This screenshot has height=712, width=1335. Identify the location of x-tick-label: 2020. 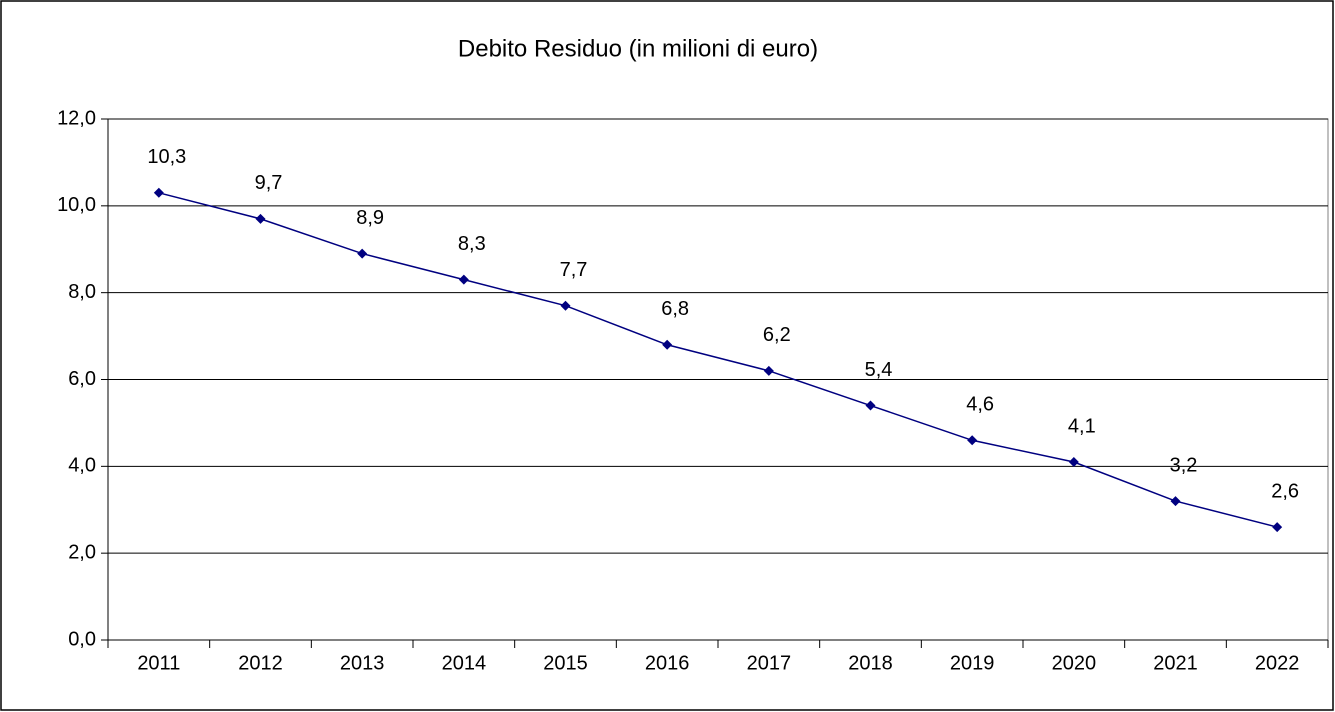
(1074, 663).